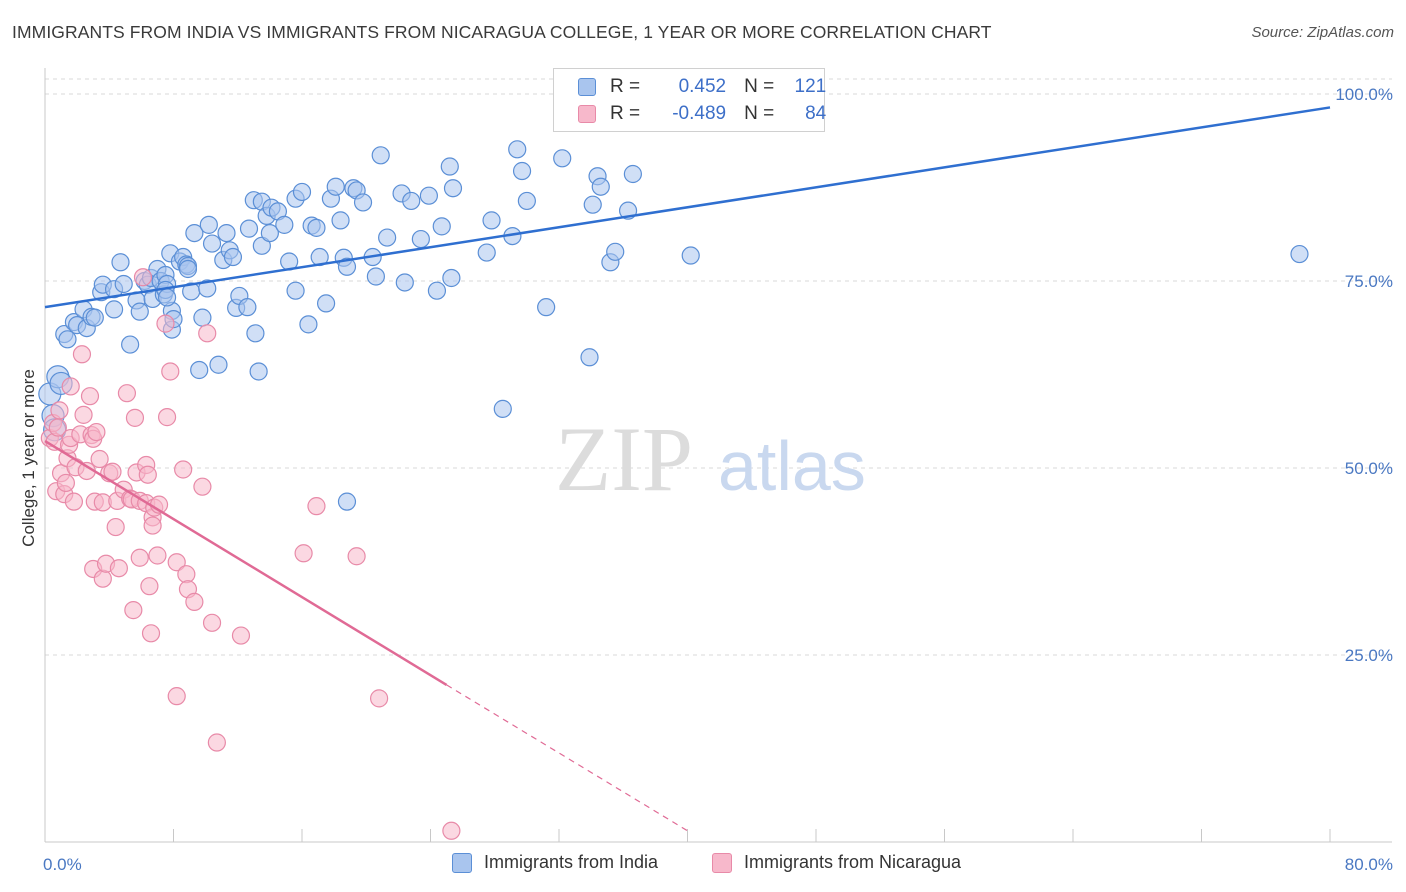  Describe the element at coordinates (246, 562) in the screenshot. I see `nicaragua-trend-line` at that location.